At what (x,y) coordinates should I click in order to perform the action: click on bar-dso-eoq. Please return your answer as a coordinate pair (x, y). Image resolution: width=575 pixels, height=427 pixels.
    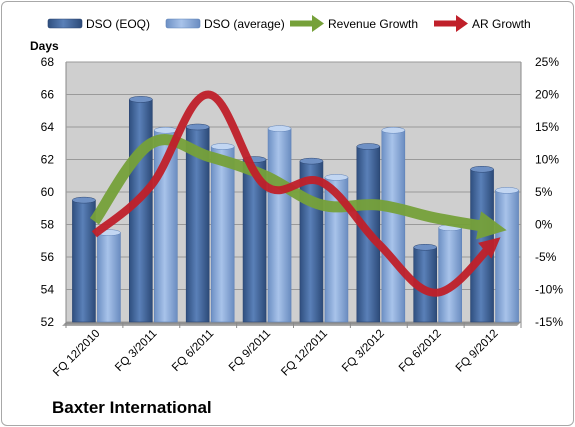
    Looking at the image, I should click on (141, 211).